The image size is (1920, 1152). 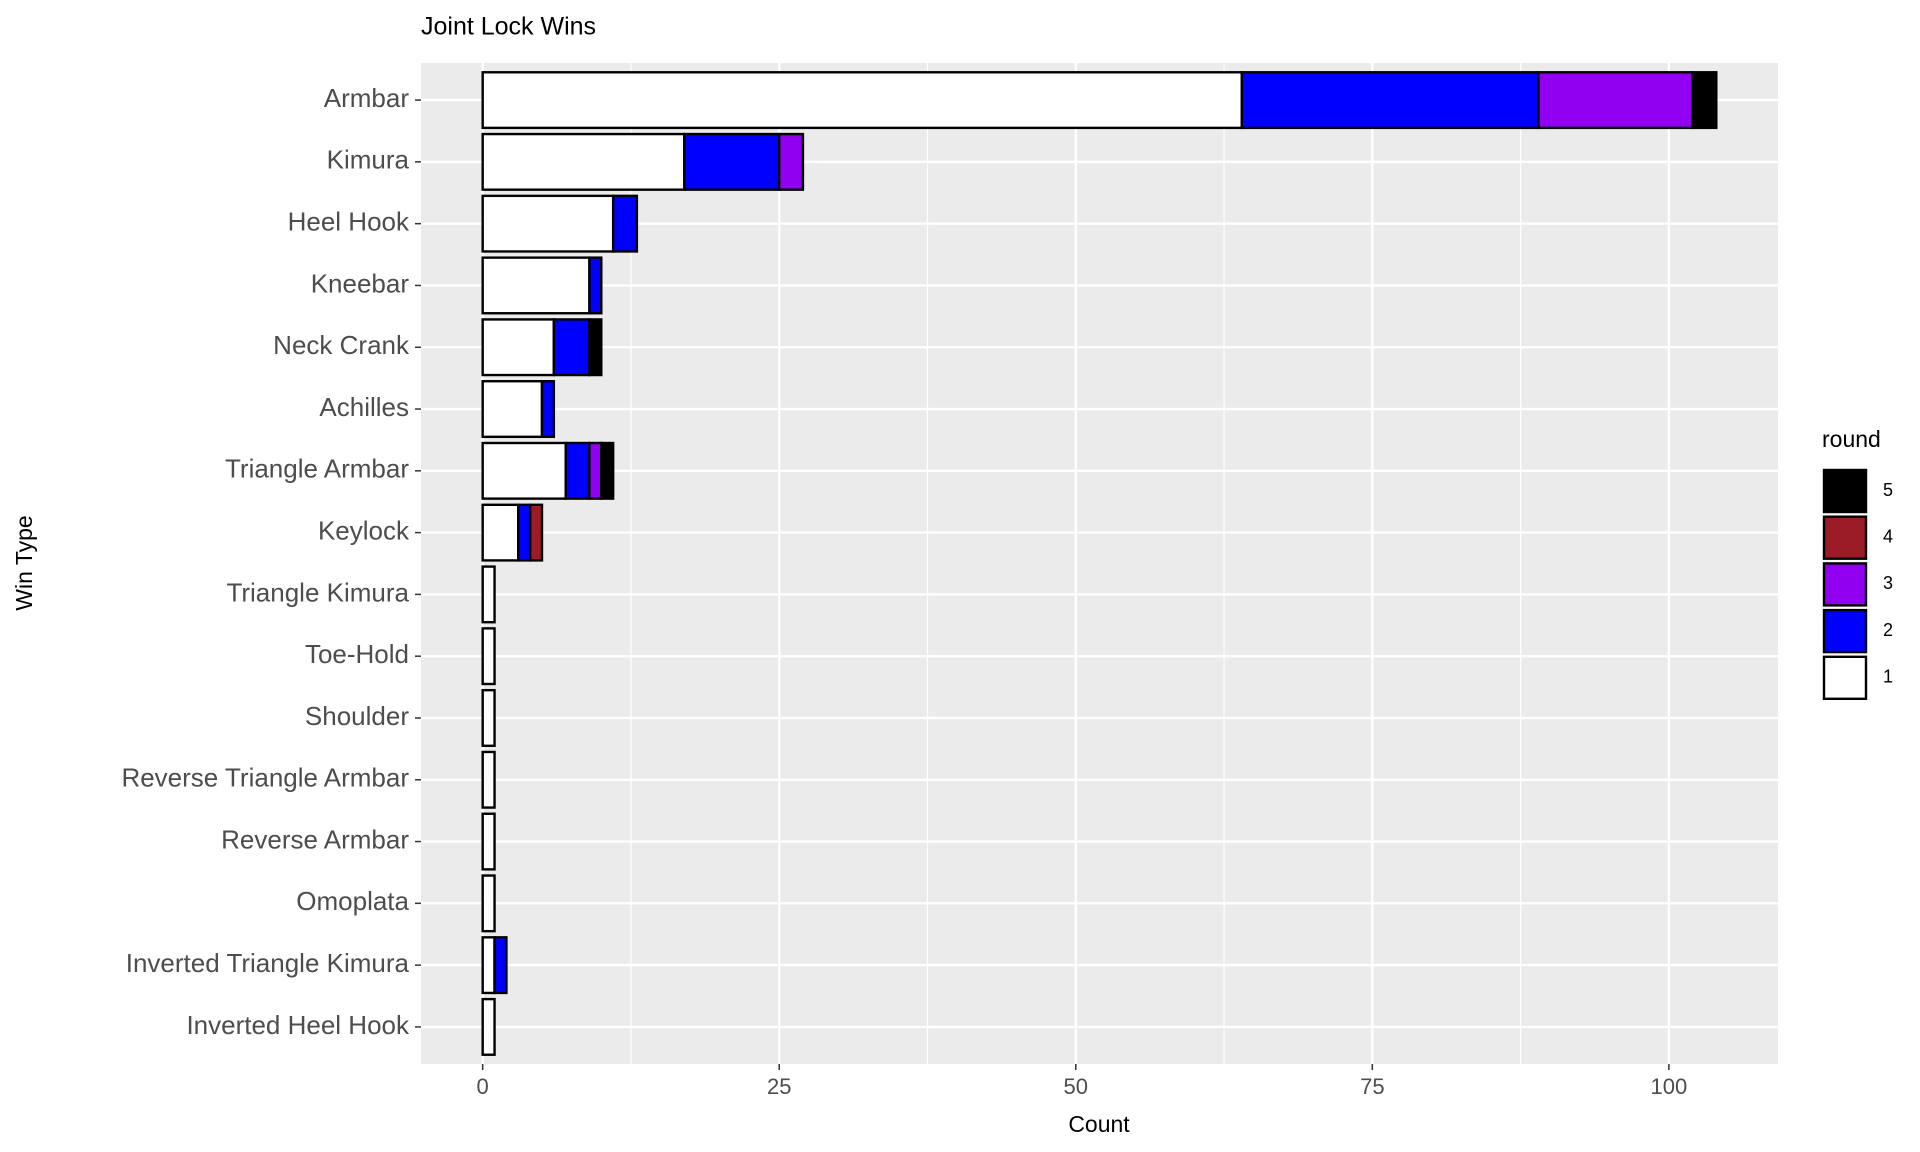 I want to click on x-tick-label: 100, so click(x=1669, y=1086).